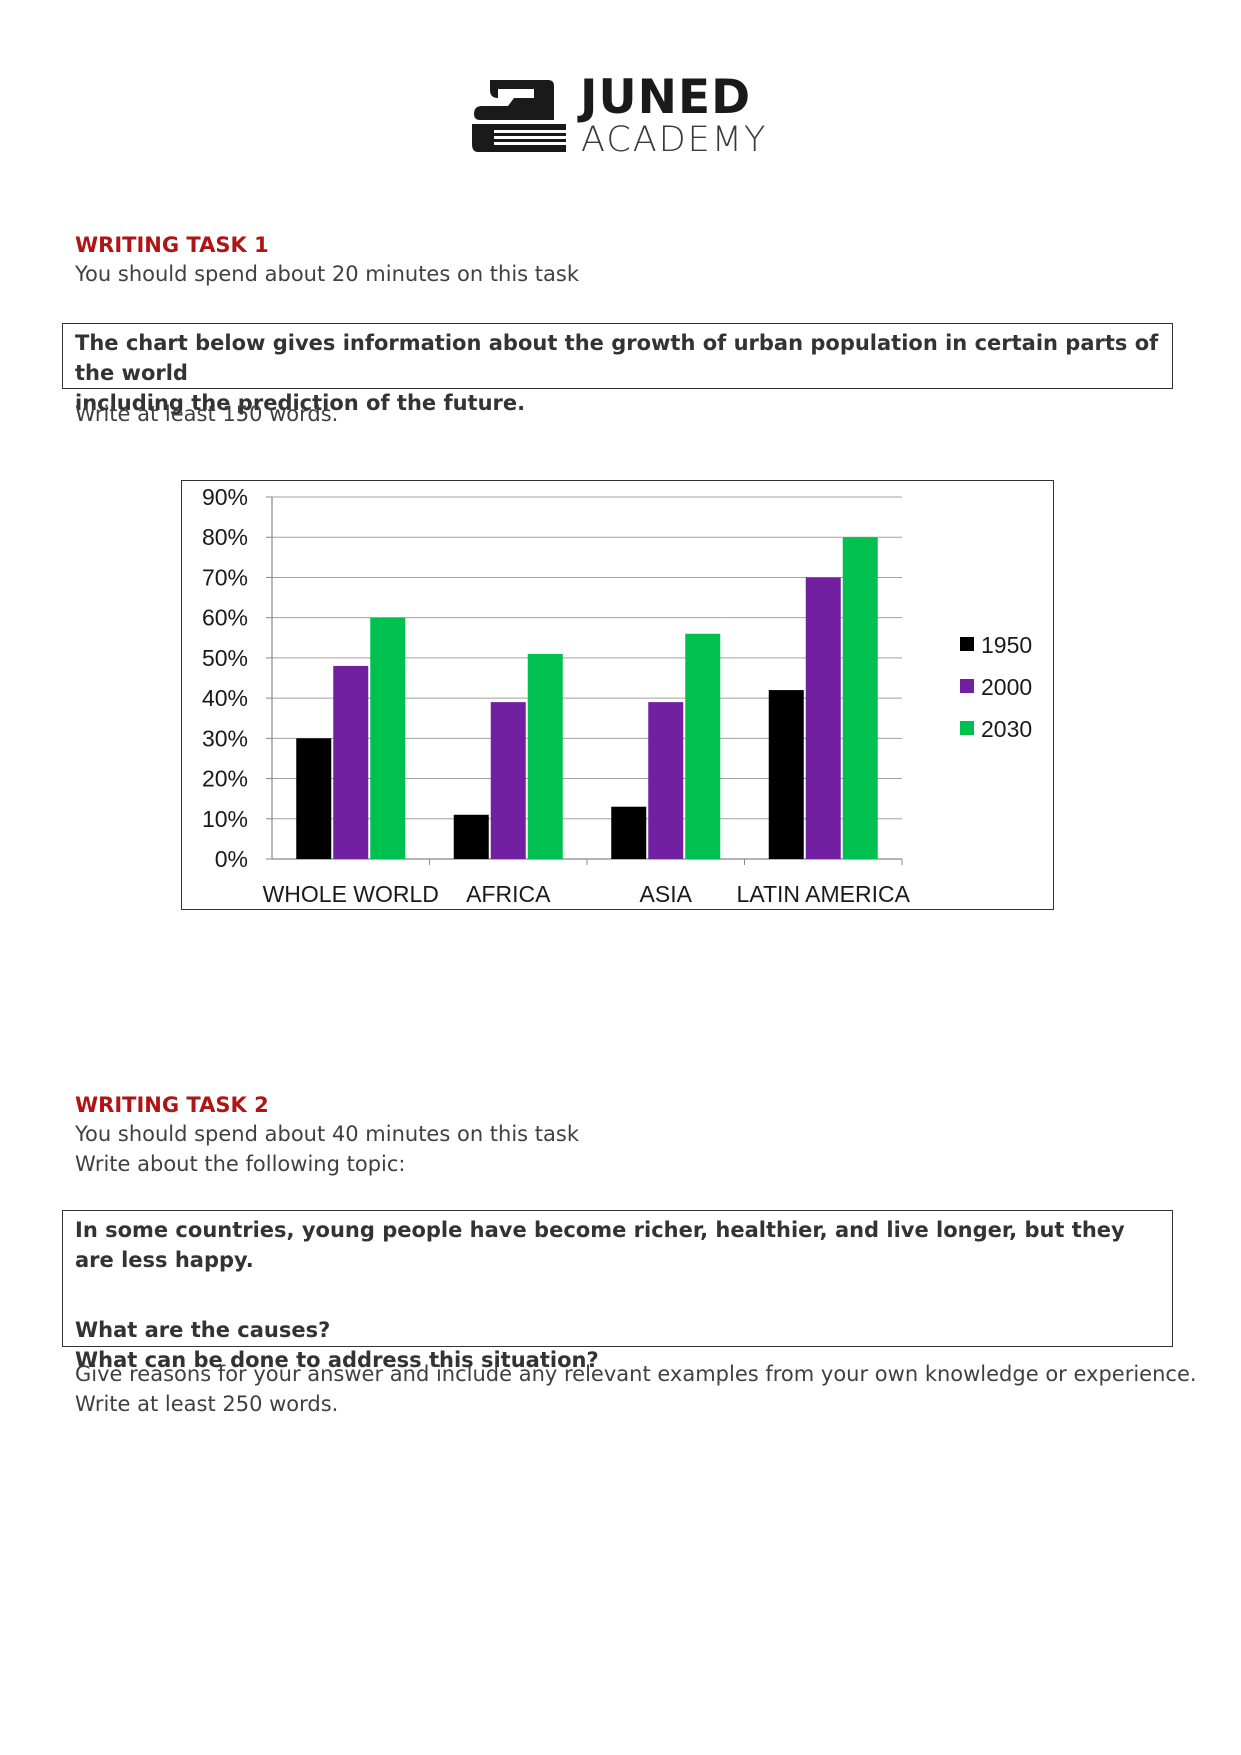 The image size is (1241, 1755). Describe the element at coordinates (351, 762) in the screenshot. I see `bar-2000-whole-world` at that location.